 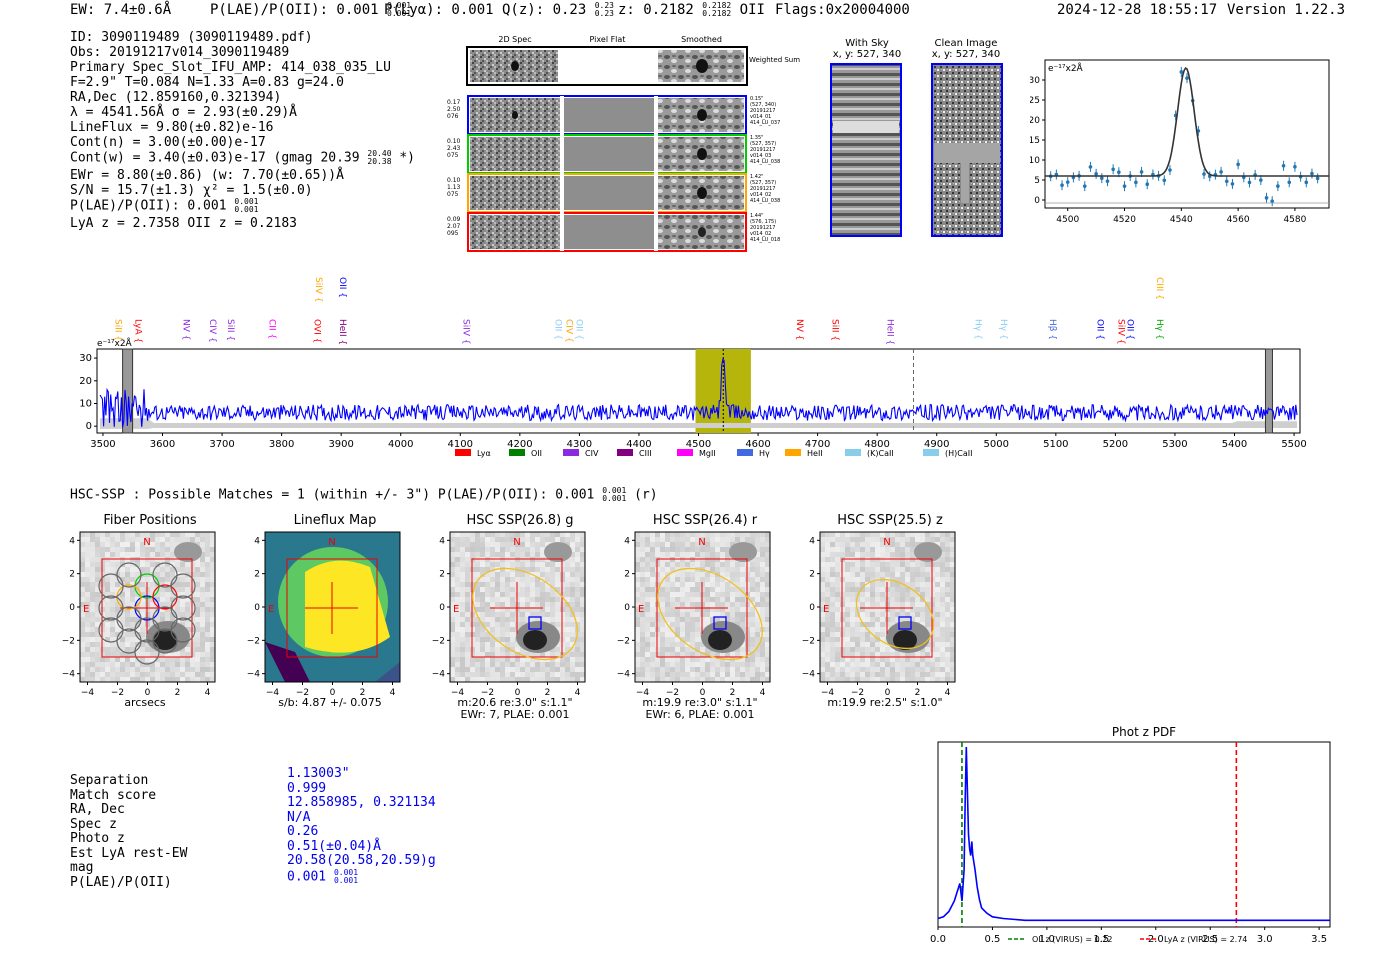 I want to click on cutout-ytick-label: −2, so click(x=253, y=641).